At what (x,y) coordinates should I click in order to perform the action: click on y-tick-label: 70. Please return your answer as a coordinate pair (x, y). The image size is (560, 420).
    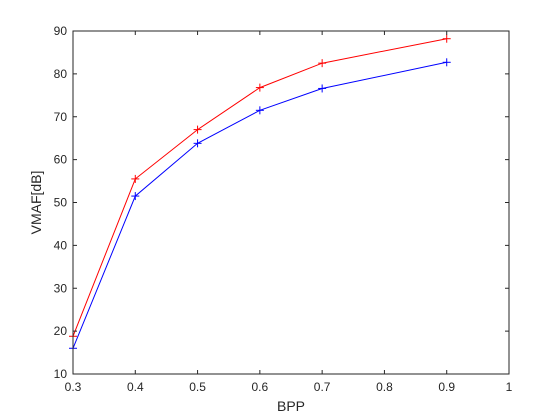
    Looking at the image, I should click on (61, 117).